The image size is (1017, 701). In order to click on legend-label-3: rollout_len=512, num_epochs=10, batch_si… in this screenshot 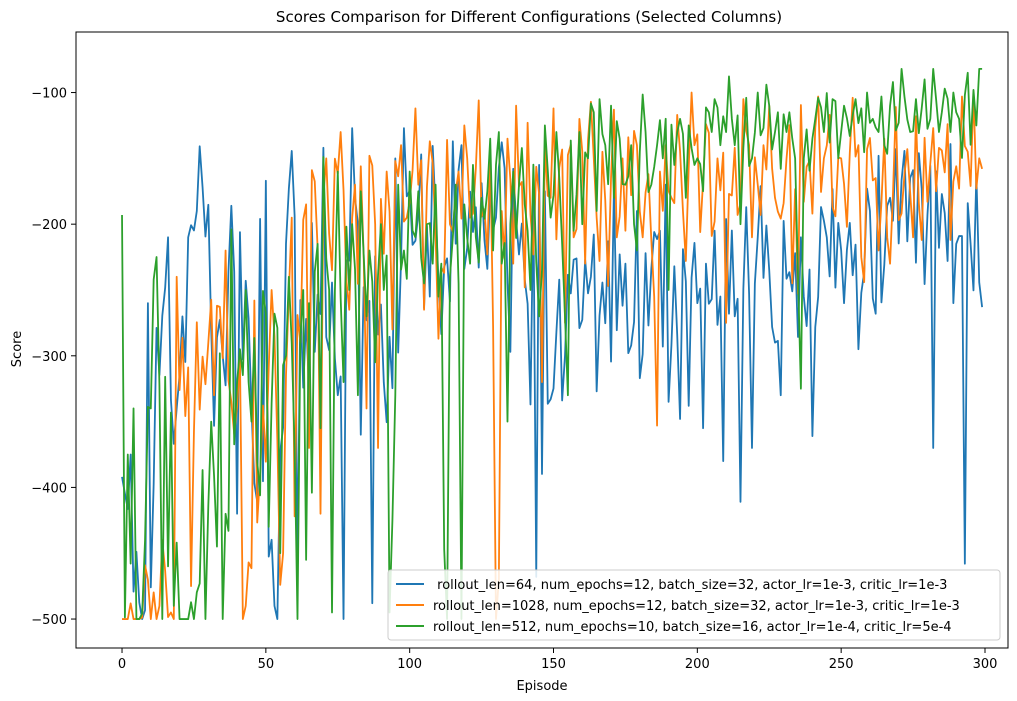, I will do `click(692, 627)`.